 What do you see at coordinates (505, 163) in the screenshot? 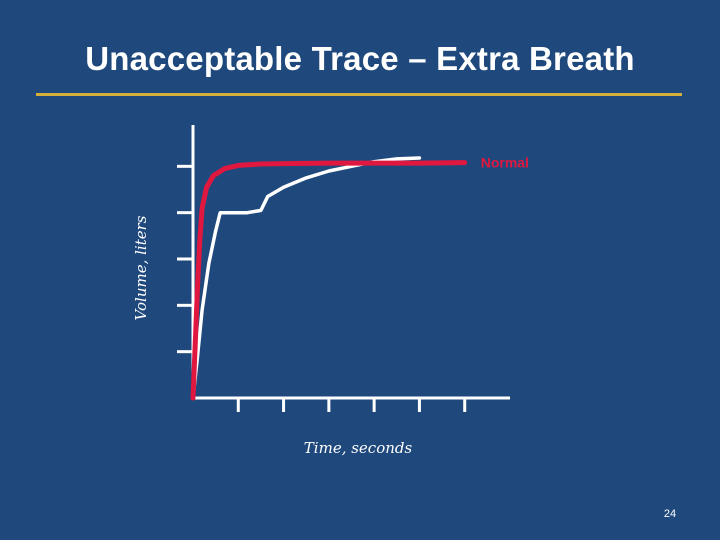
I see `series-normal-label: Normal` at bounding box center [505, 163].